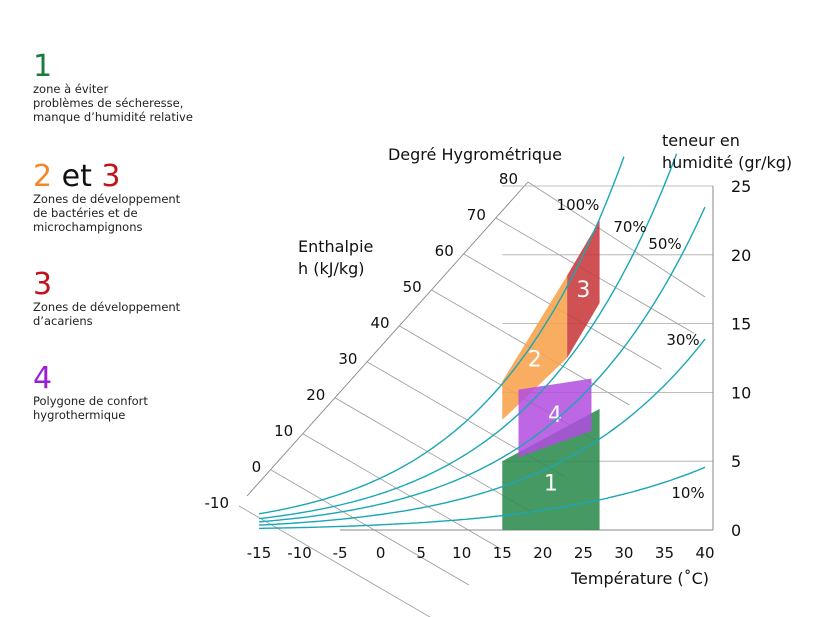 The width and height of the screenshot is (823, 617). I want to click on enthalpy-tick-label: 40, so click(379, 323).